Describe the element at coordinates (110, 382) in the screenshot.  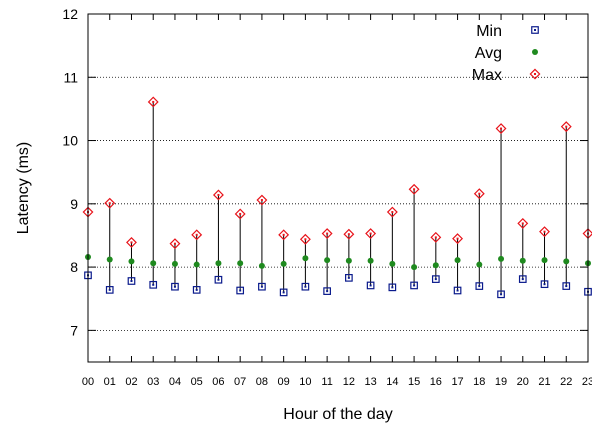
I see `x-tick-label: 01` at that location.